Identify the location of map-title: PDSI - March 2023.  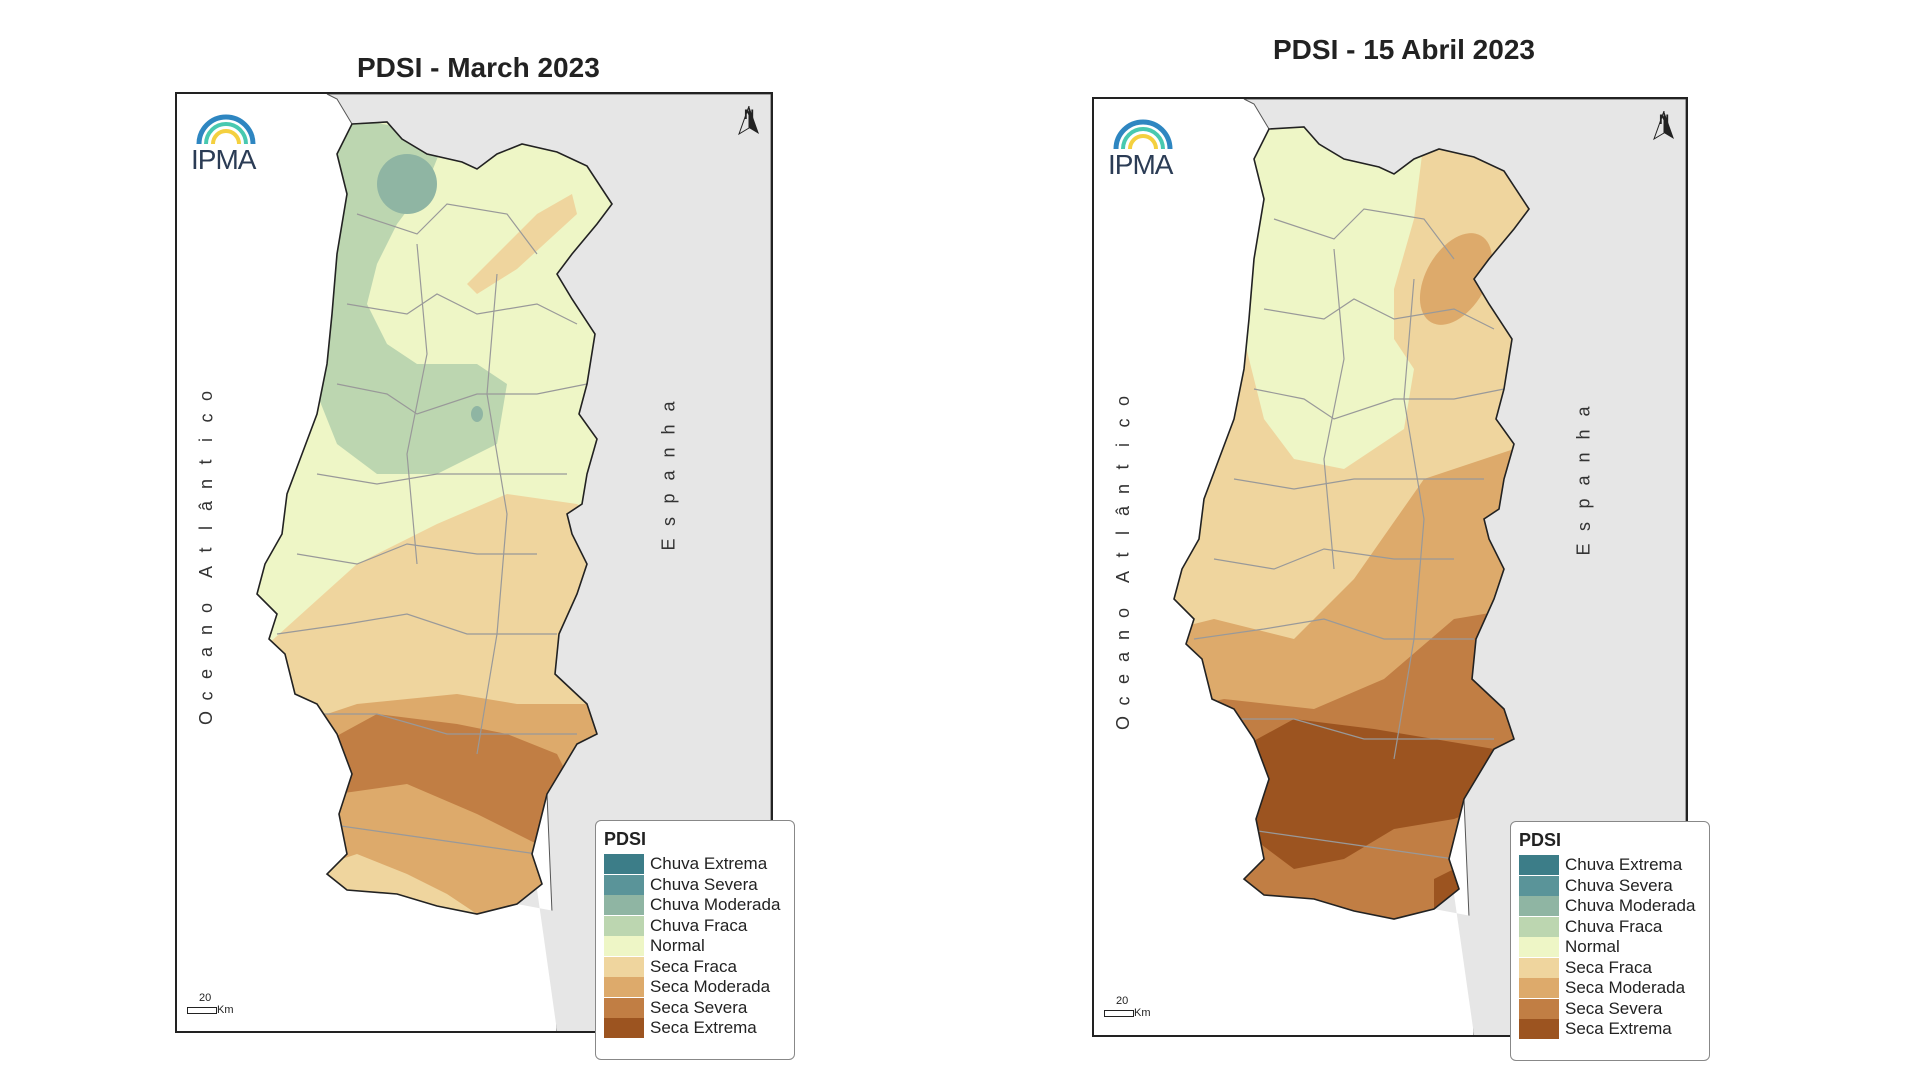
(478, 67).